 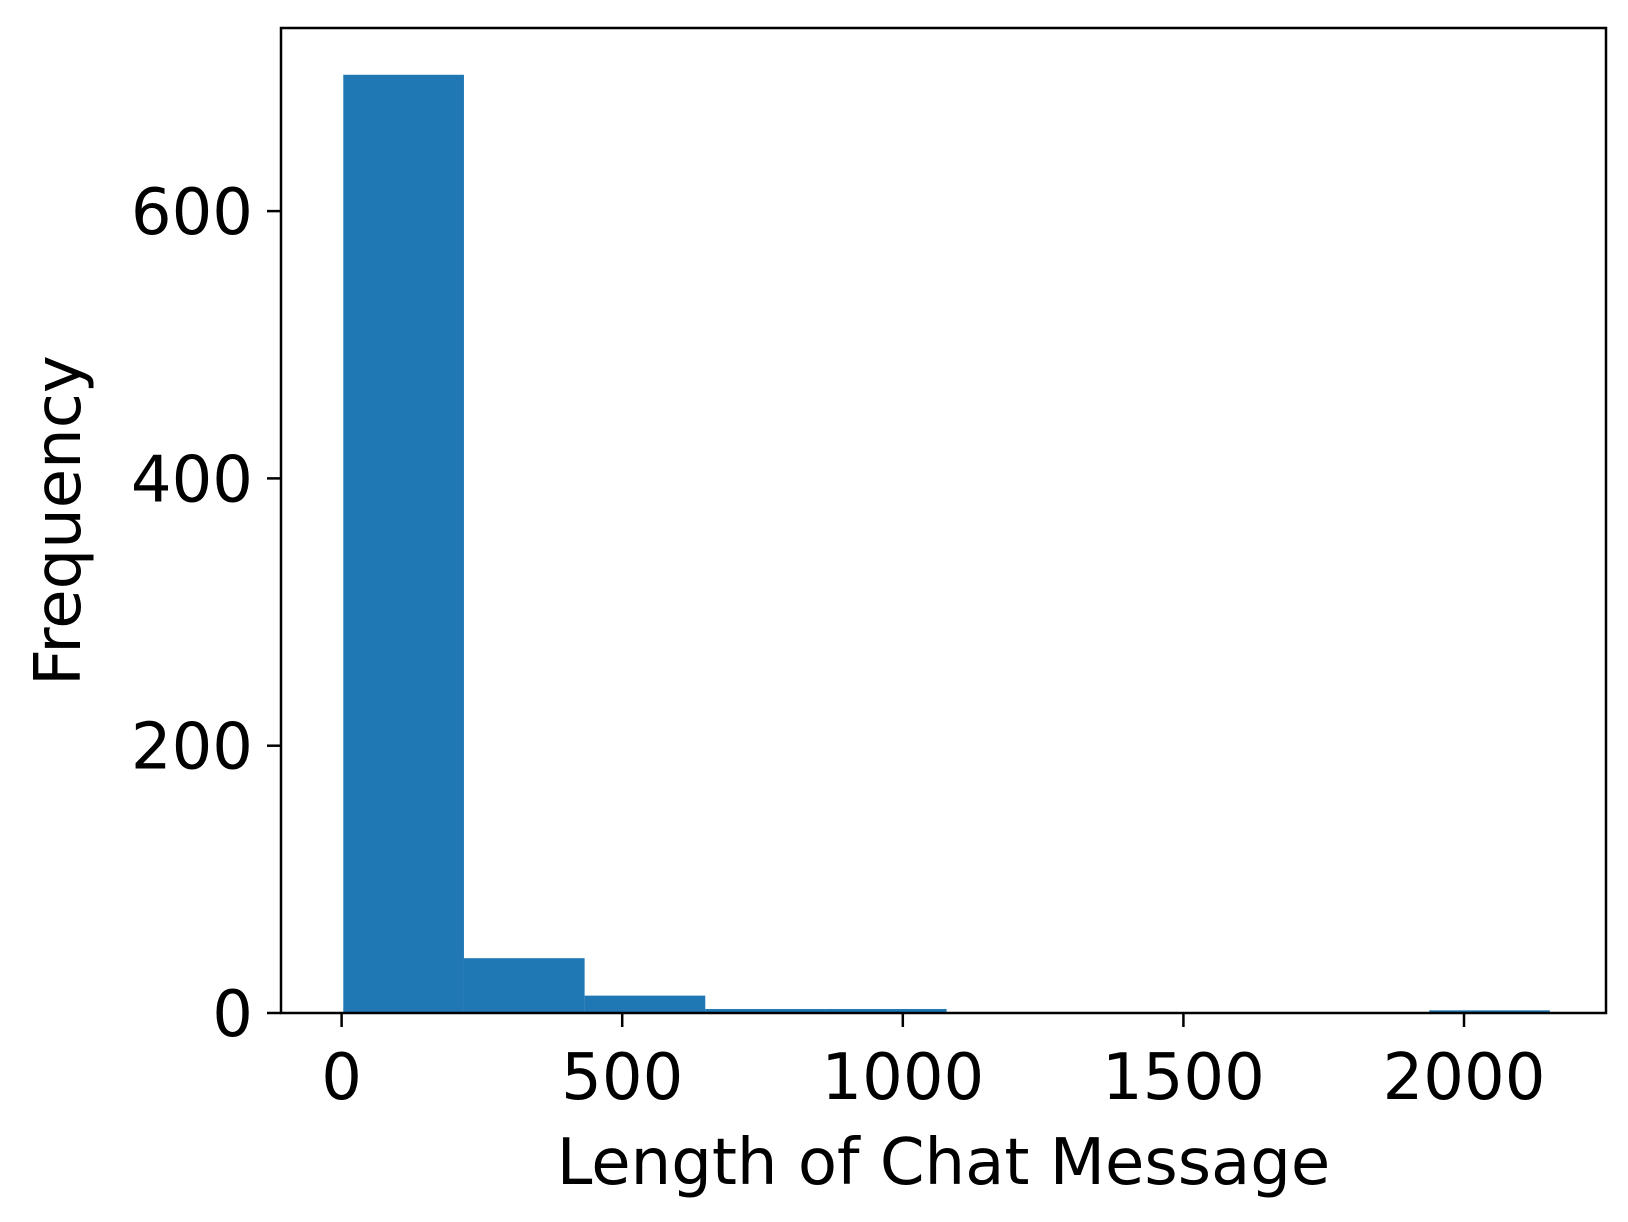 I want to click on y-tick-label: 600, so click(x=192, y=213).